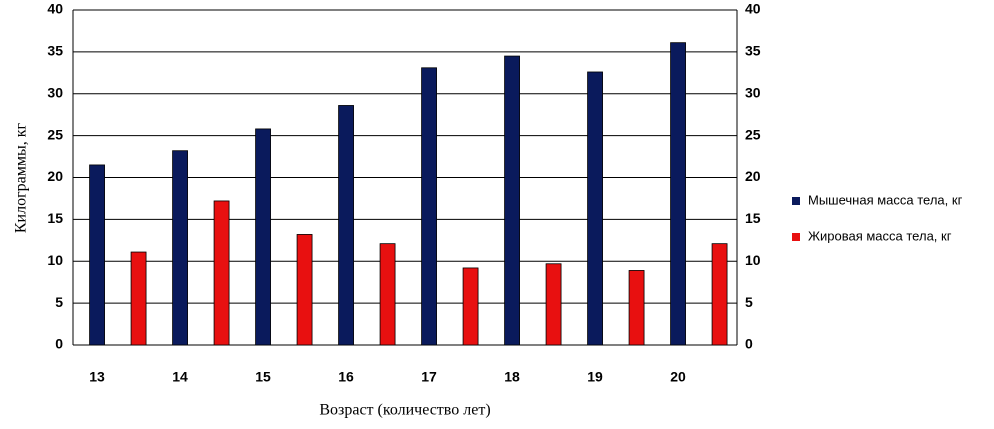 This screenshot has height=429, width=994. Describe the element at coordinates (404, 410) in the screenshot. I see `x-axis-title: Возраст (количество лет)` at that location.